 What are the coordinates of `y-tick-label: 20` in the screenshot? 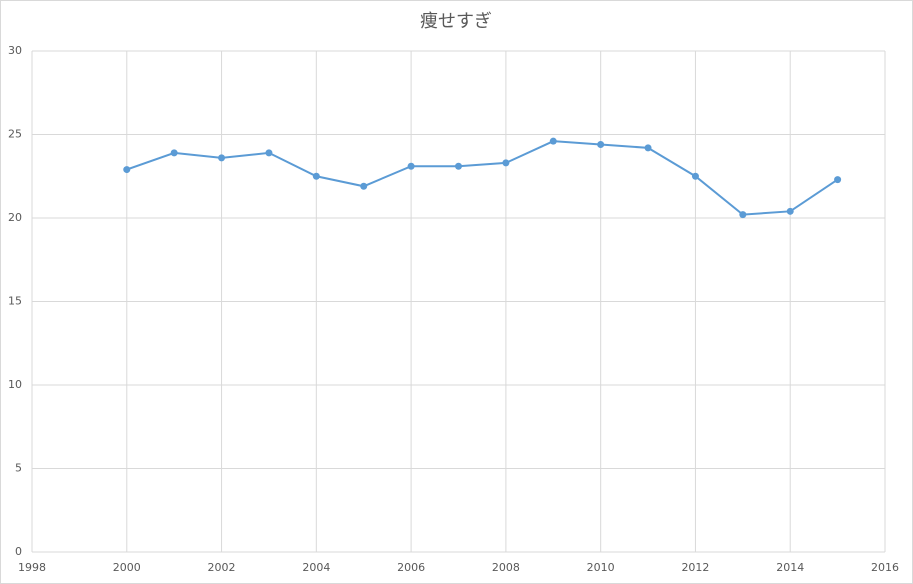 It's located at (15, 217).